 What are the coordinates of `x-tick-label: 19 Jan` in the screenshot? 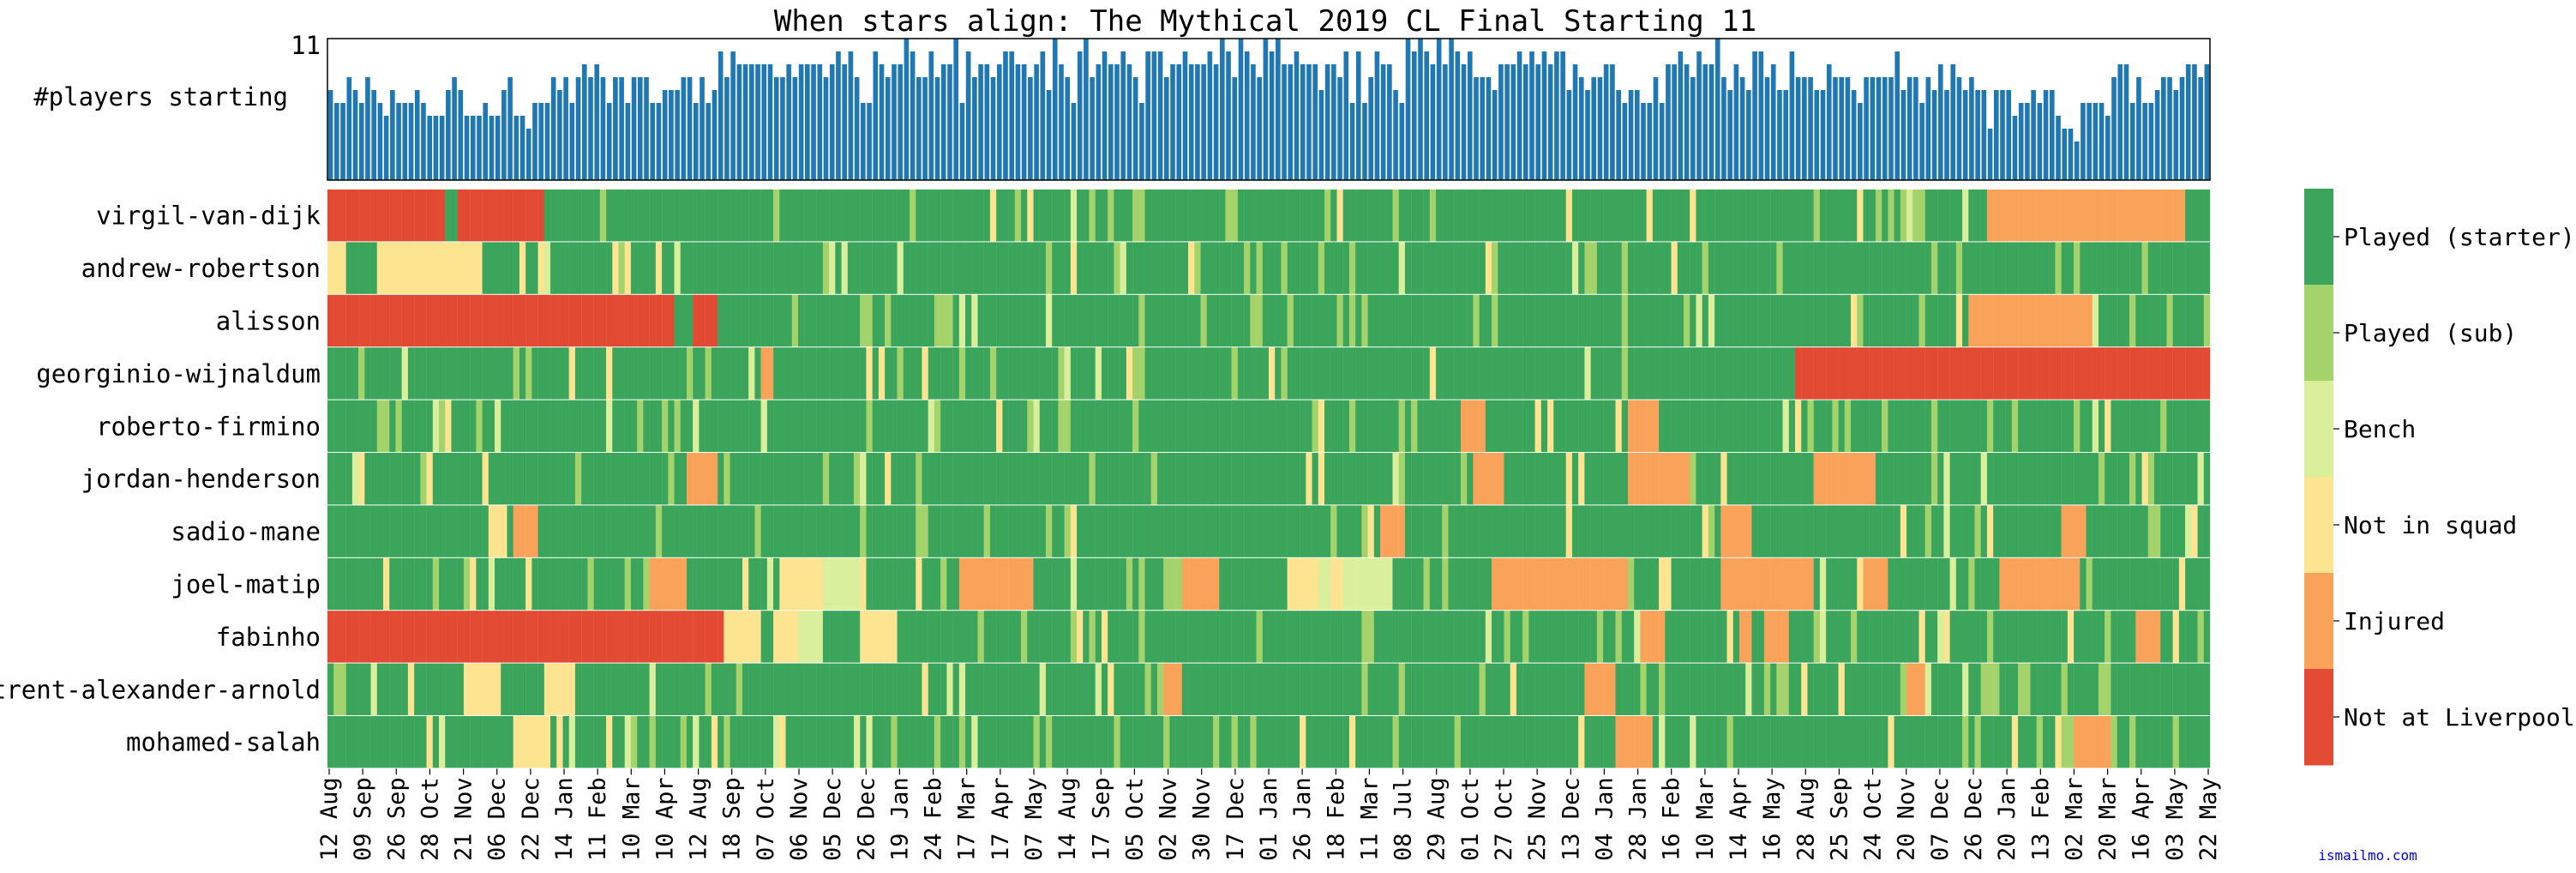 It's located at (899, 819).